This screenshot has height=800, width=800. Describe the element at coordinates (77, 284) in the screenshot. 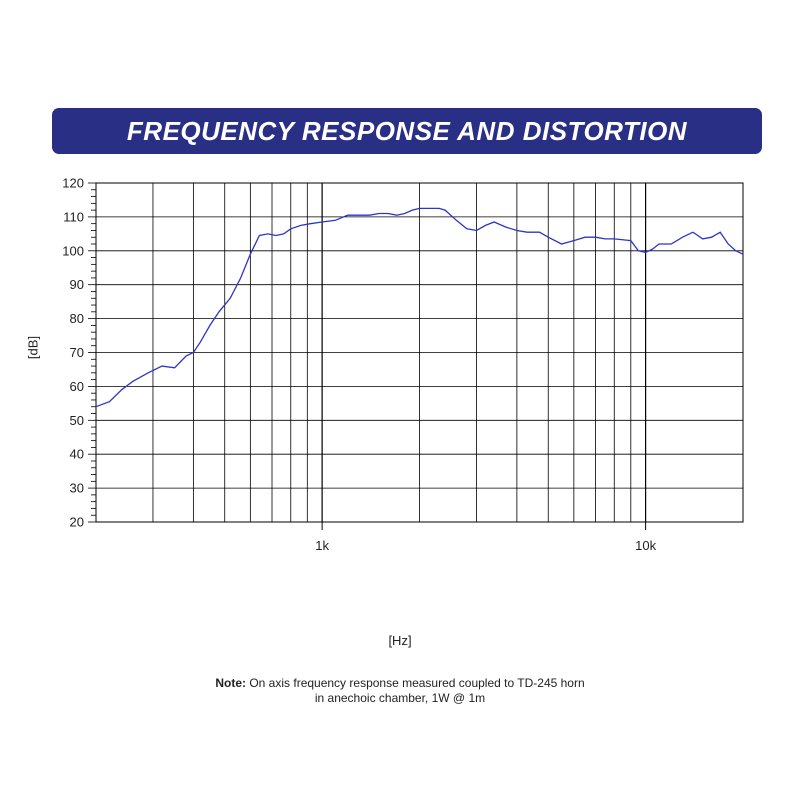

I see `y-tick-label: 90` at that location.